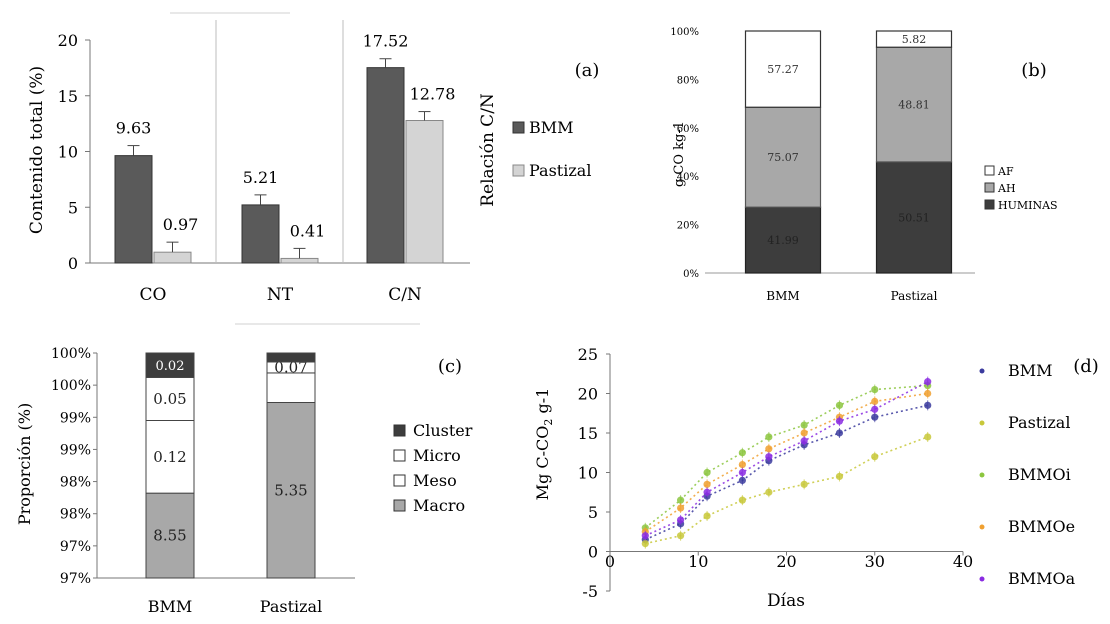  Describe the element at coordinates (593, 552) in the screenshot. I see `panel-d-y-tick-label: 0` at that location.